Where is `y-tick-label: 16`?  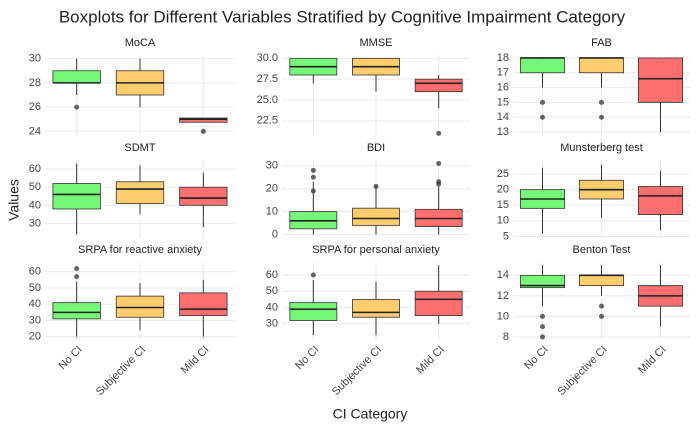 y-tick-label: 16 is located at coordinates (503, 87).